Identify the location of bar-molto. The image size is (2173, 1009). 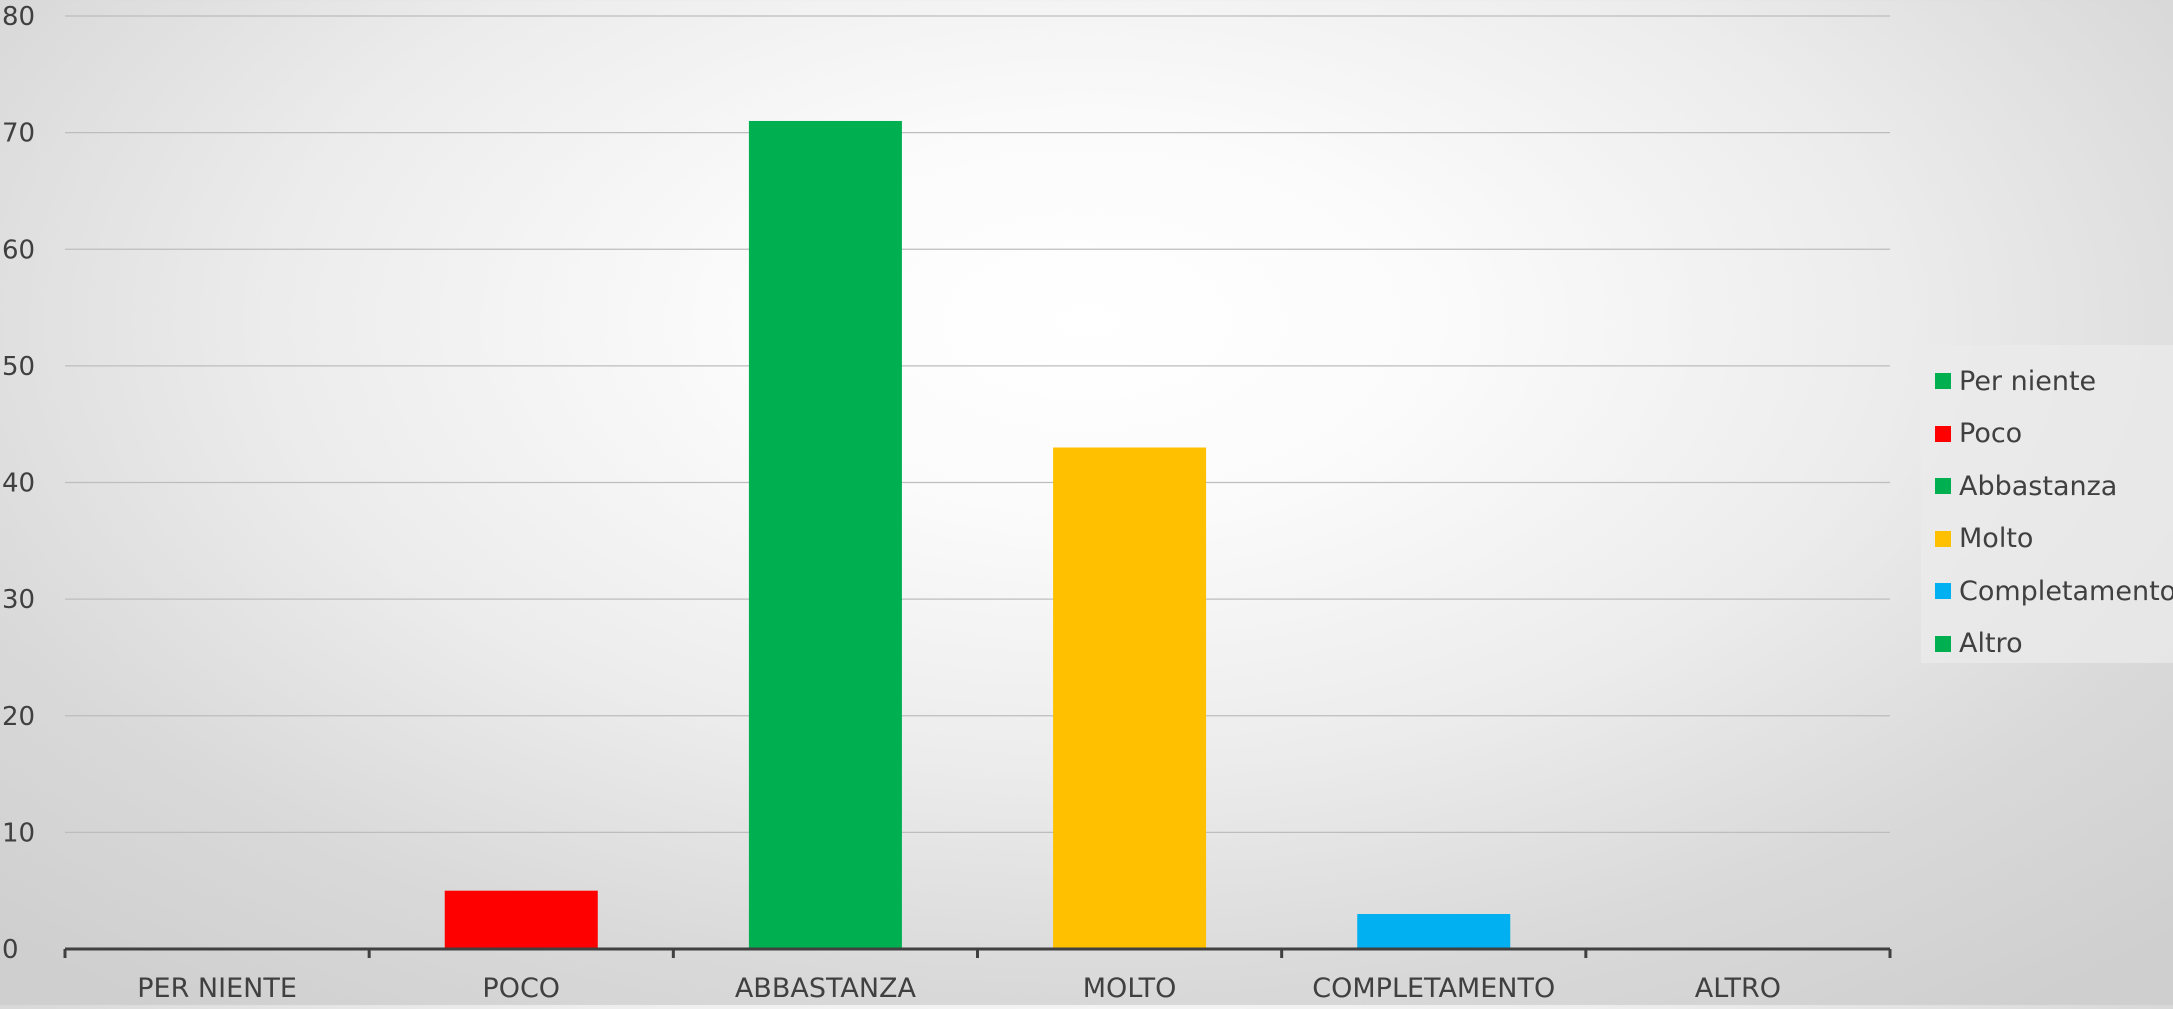
(1130, 698).